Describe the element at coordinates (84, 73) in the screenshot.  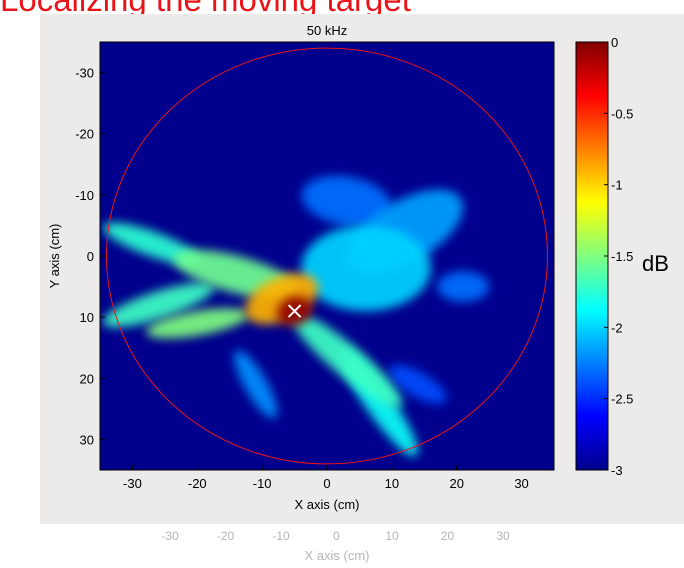
I see `y-tick-label: -30` at that location.